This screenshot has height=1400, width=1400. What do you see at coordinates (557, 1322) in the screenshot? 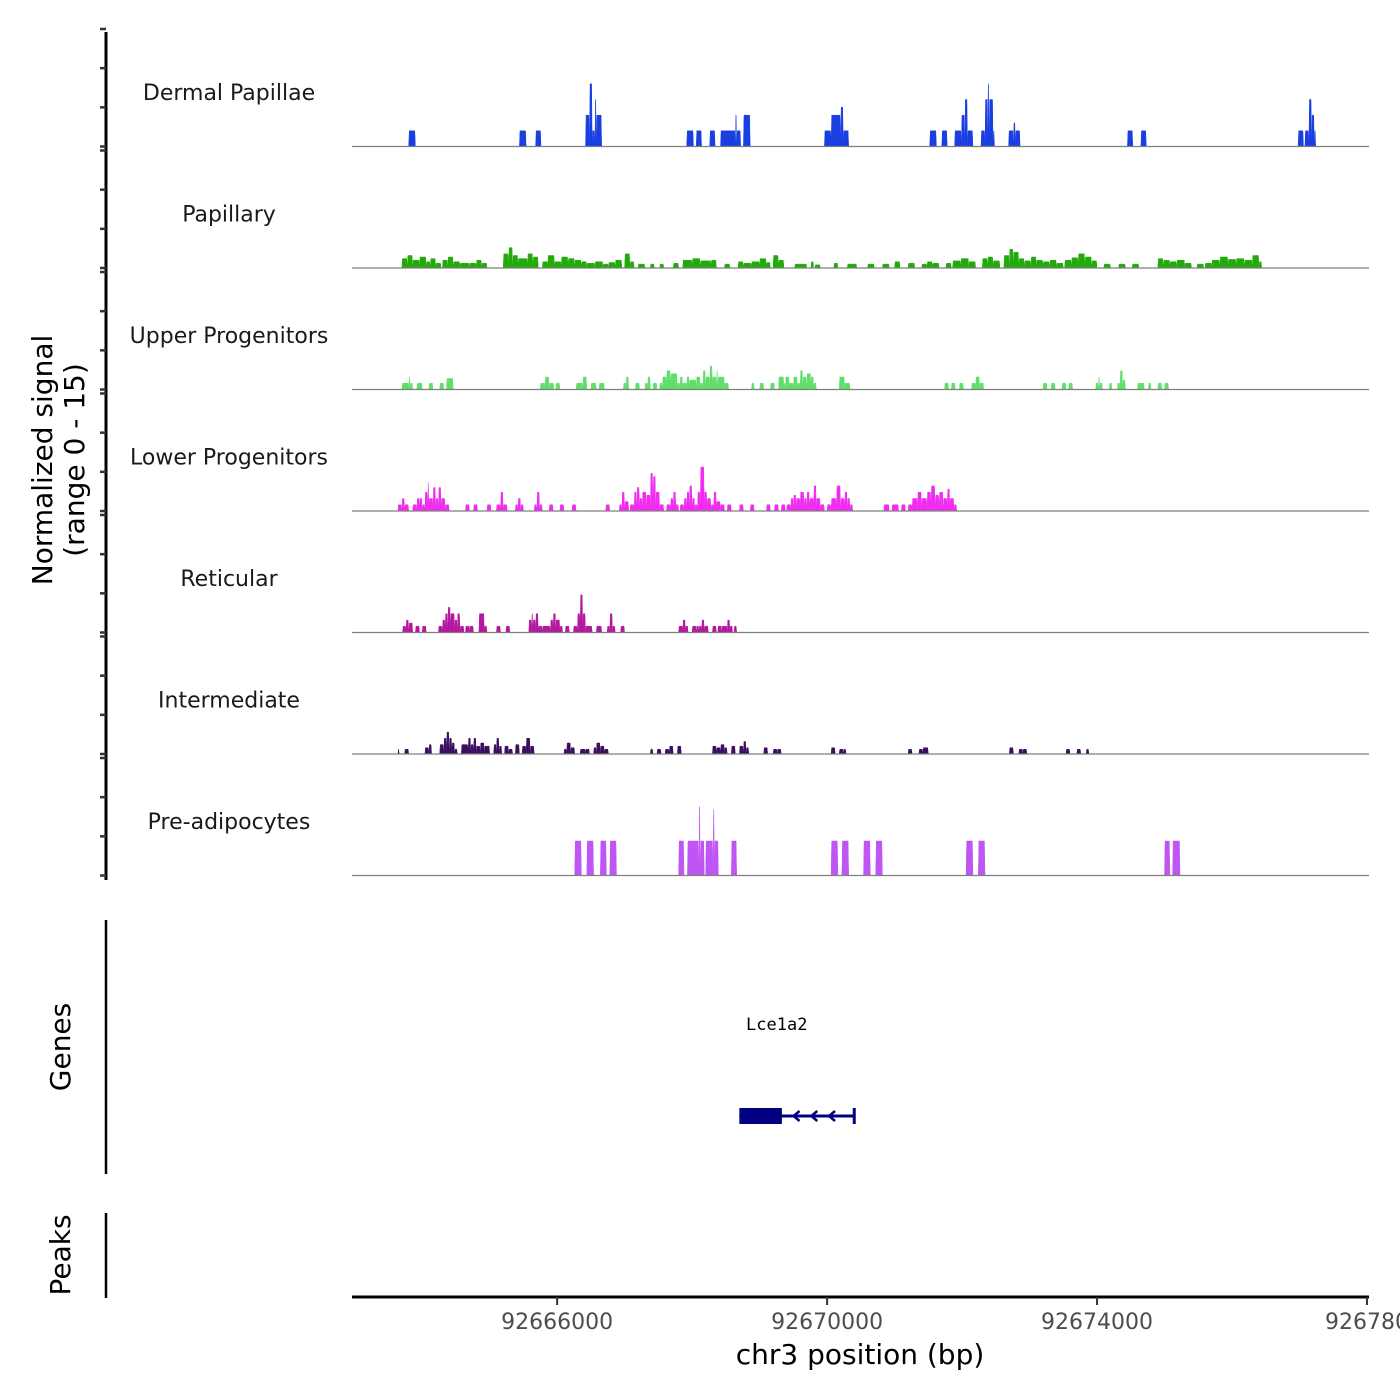
I see `x-tick-label: 92666000` at bounding box center [557, 1322].